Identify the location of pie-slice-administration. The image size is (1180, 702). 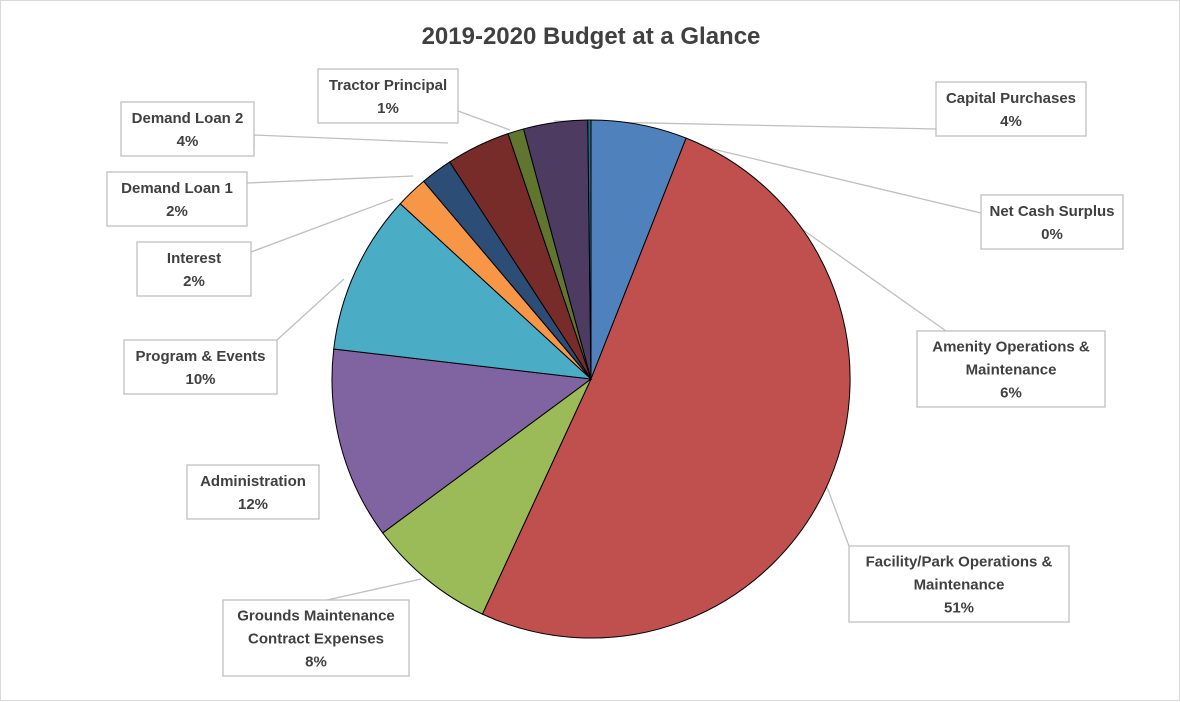
(462, 441).